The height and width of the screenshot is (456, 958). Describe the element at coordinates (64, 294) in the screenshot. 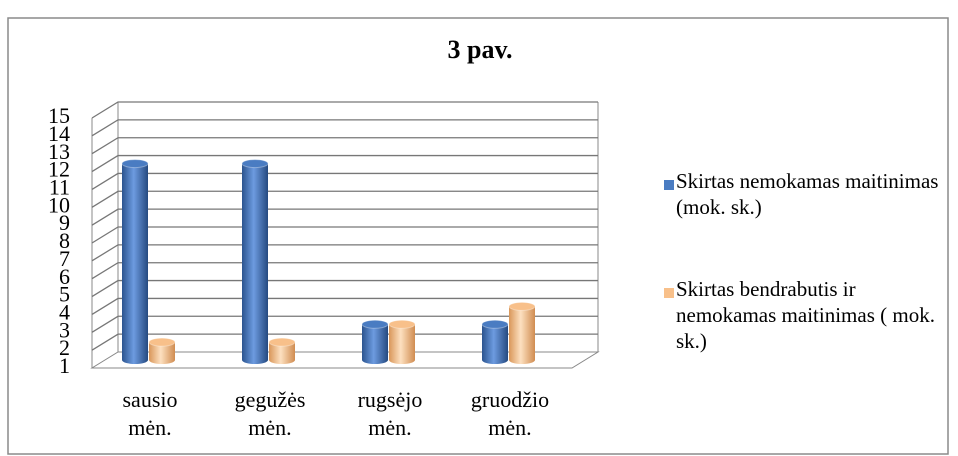

I see `y-tick-label: 5` at that location.